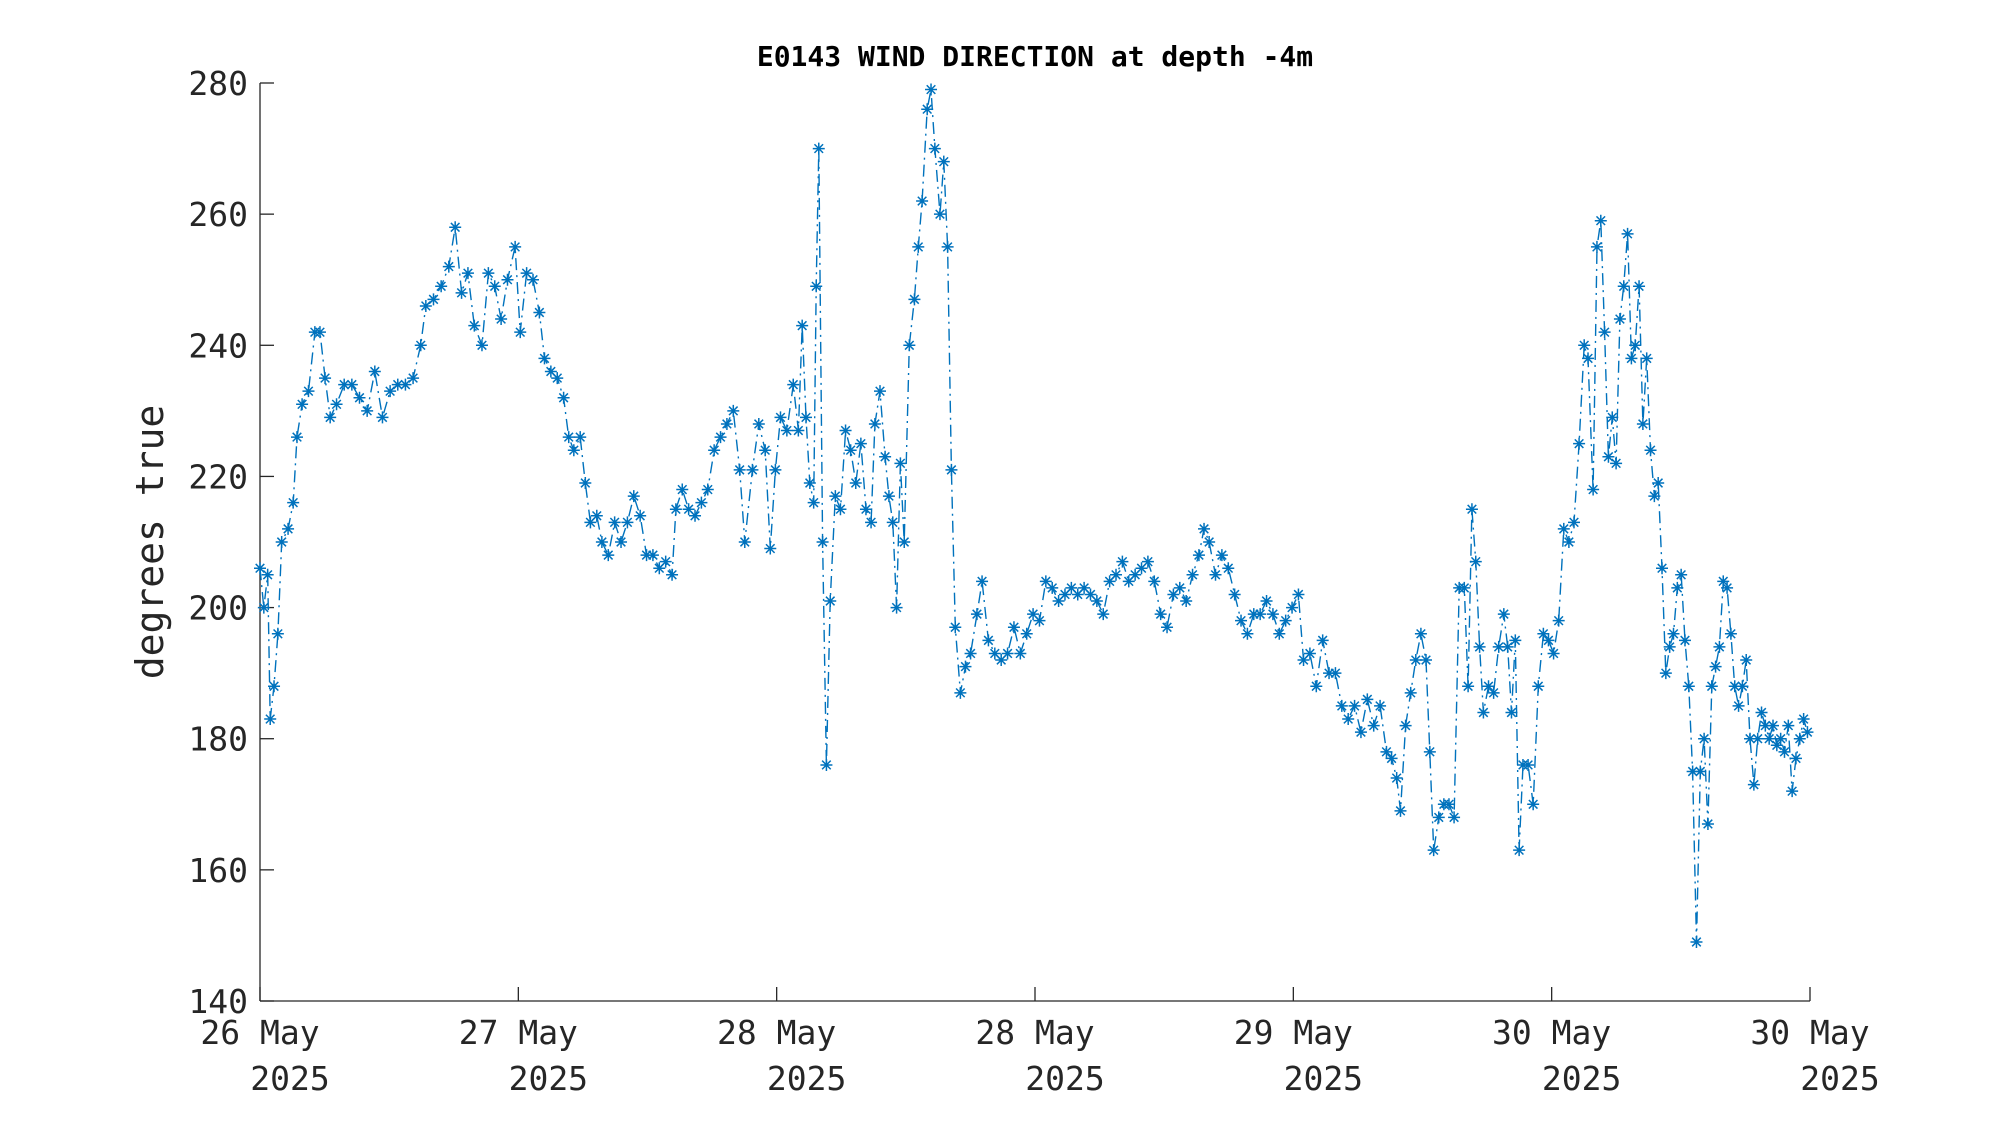 The height and width of the screenshot is (1125, 2000). I want to click on y-tick-label: 280, so click(218, 83).